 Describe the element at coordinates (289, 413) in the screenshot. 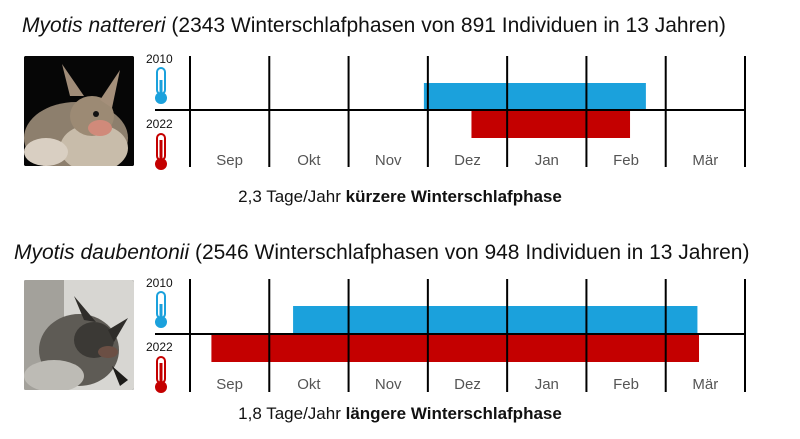

I see `caption-value: 1,8 Tage/Jahr` at that location.